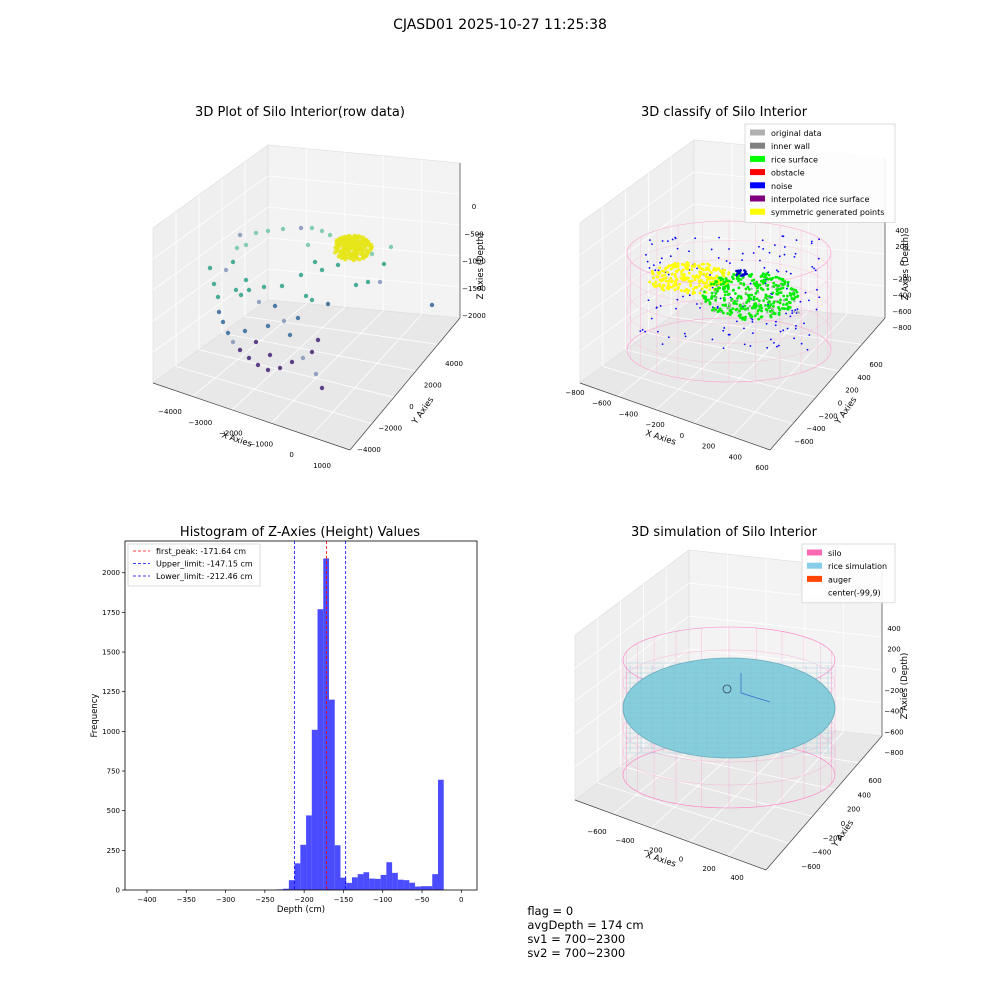  I want to click on y-axis-line, so click(405, 384).